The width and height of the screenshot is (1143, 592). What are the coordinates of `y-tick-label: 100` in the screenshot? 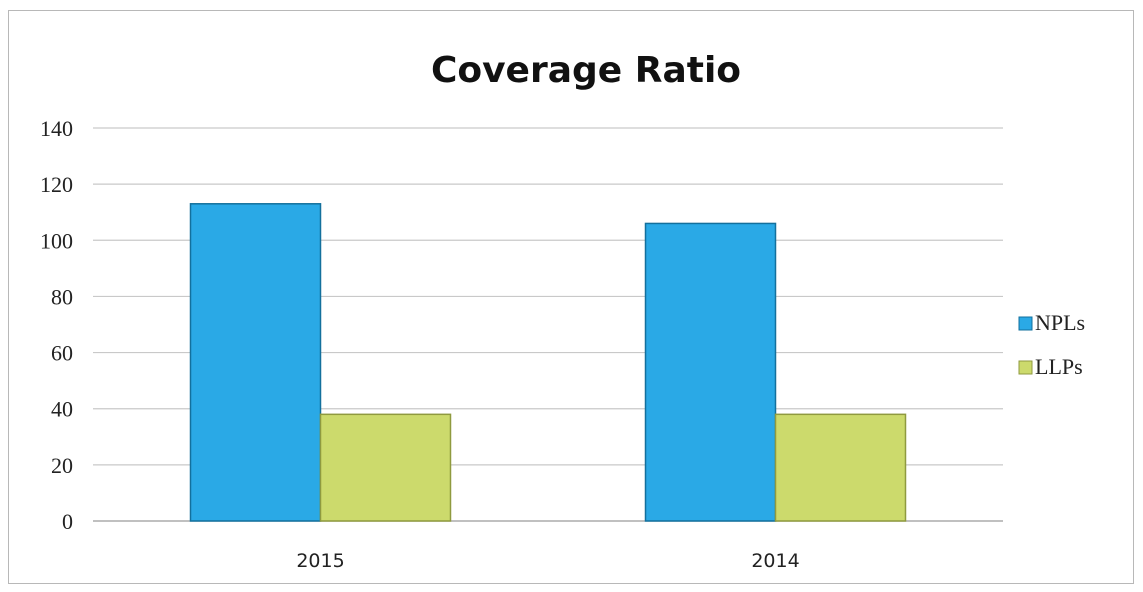 It's located at (56, 240).